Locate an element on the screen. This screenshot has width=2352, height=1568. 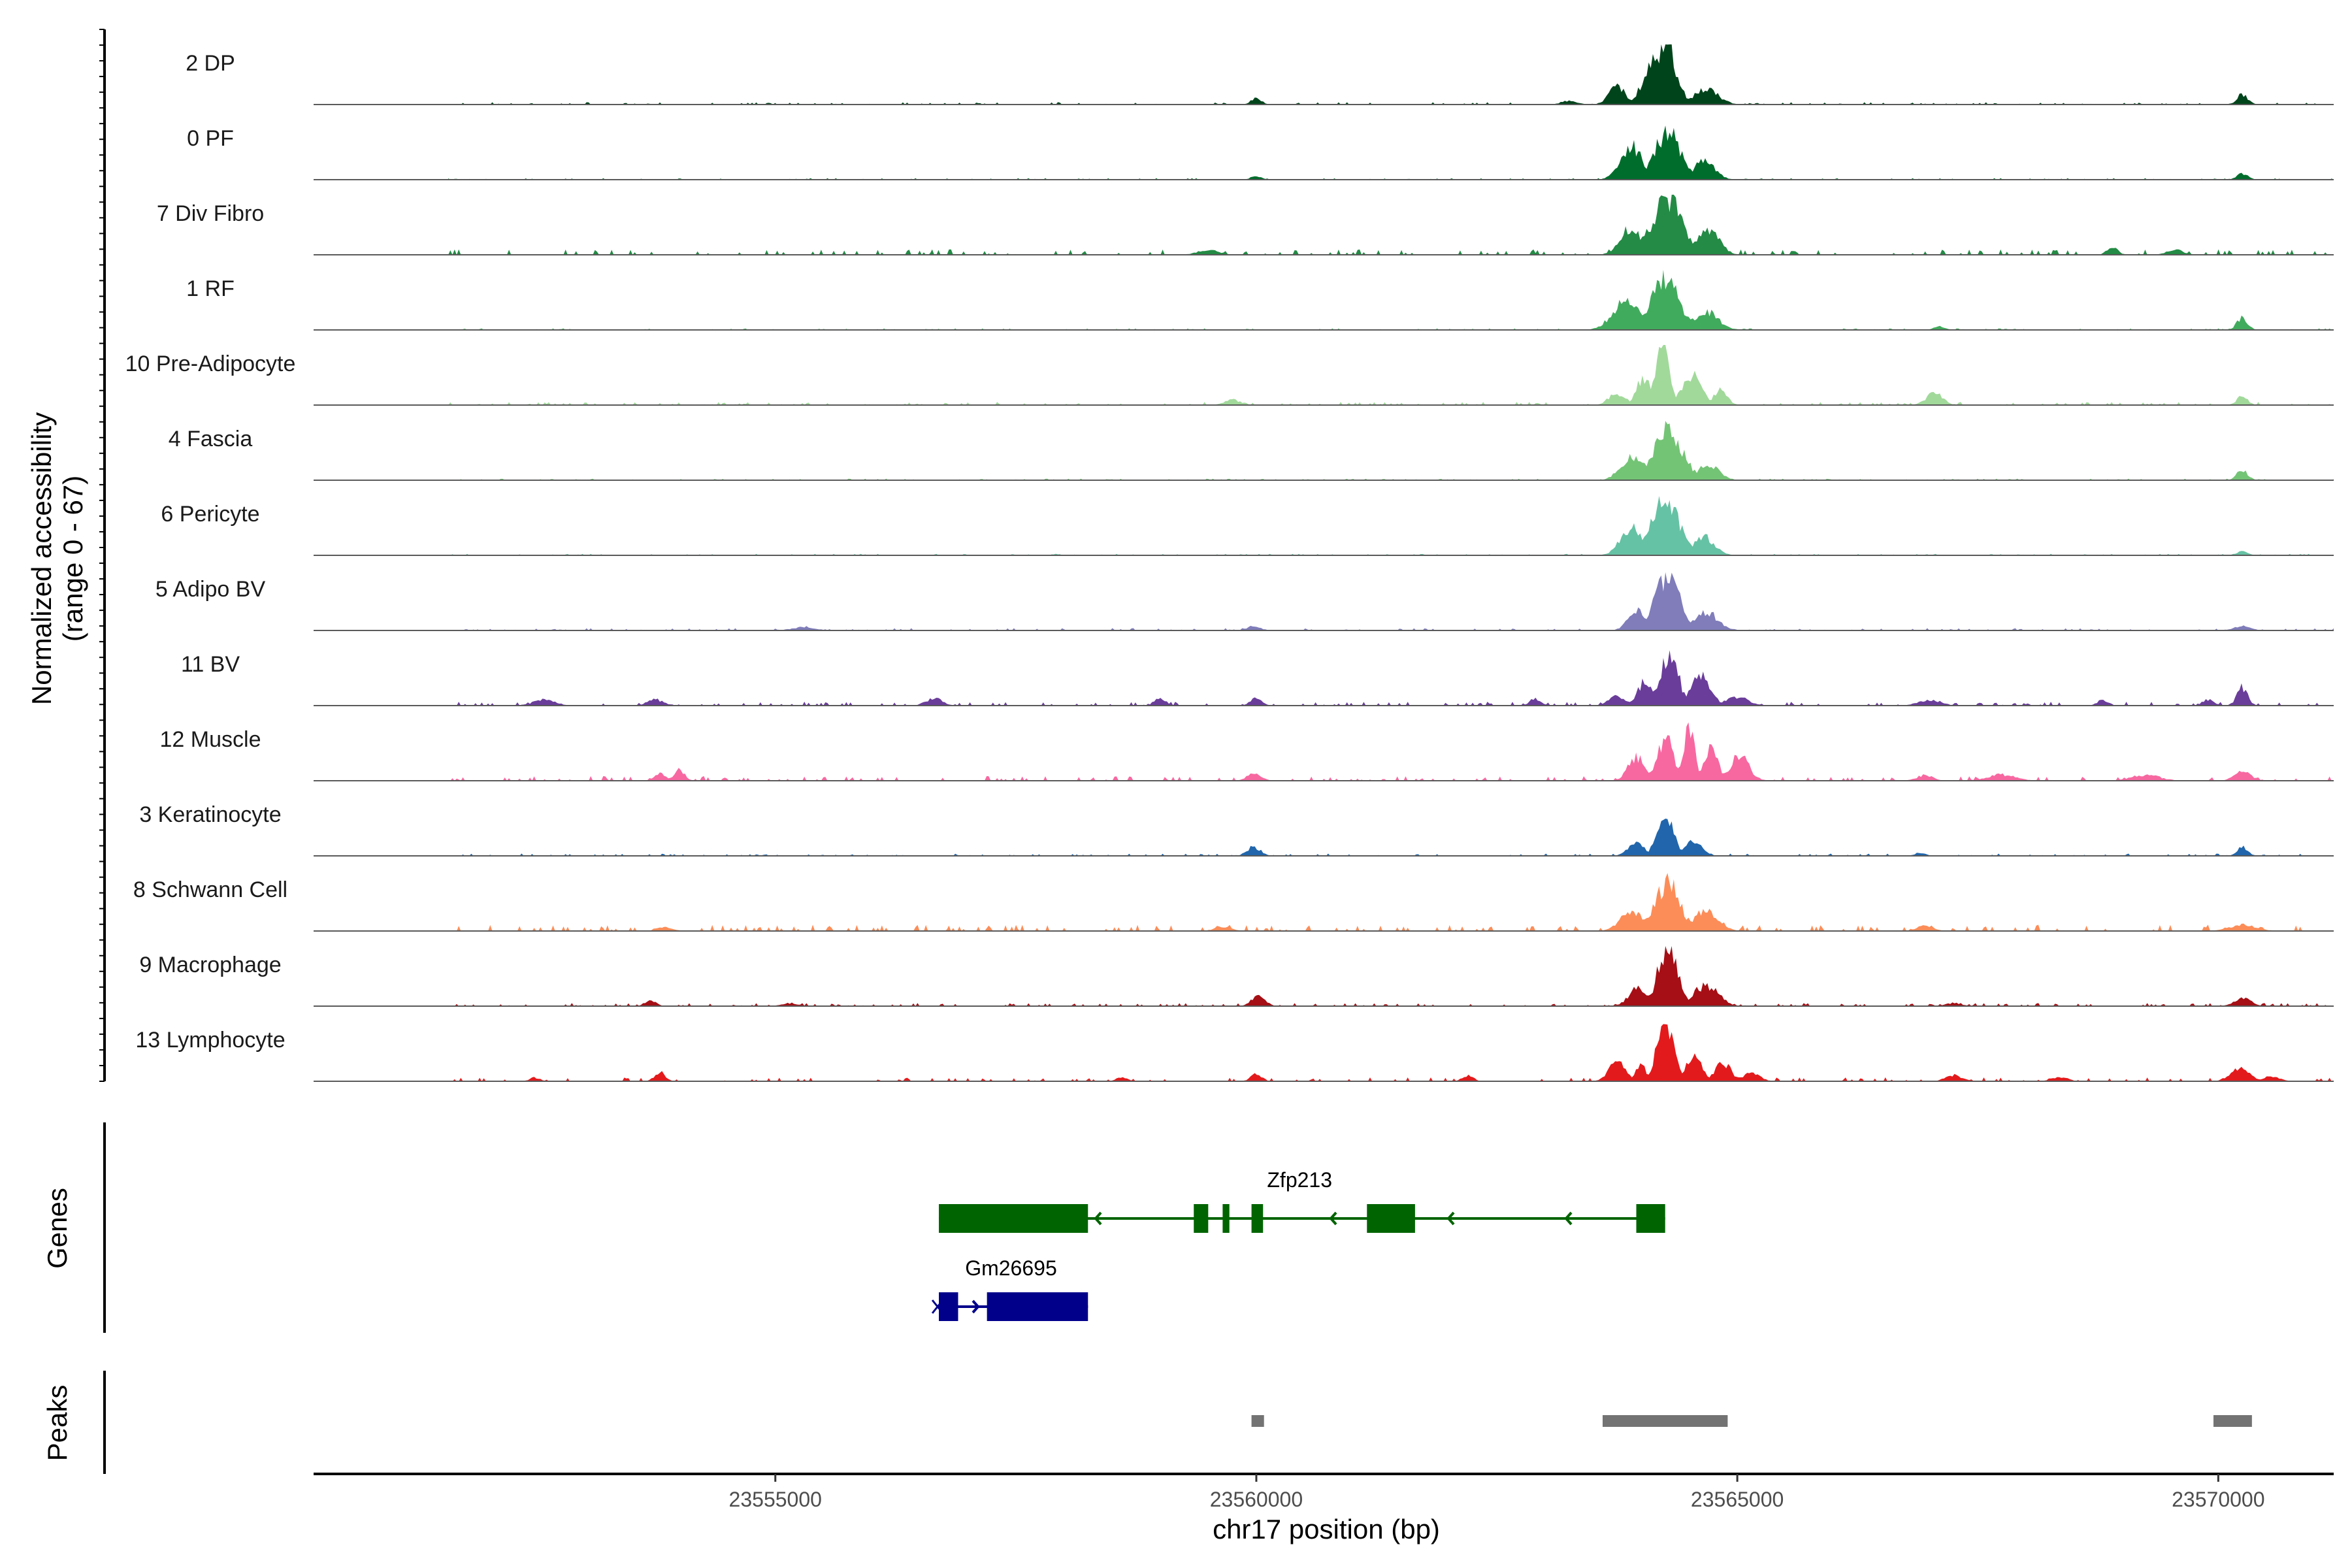
track-label-12: 8 Schwann Cell is located at coordinates (210, 889).